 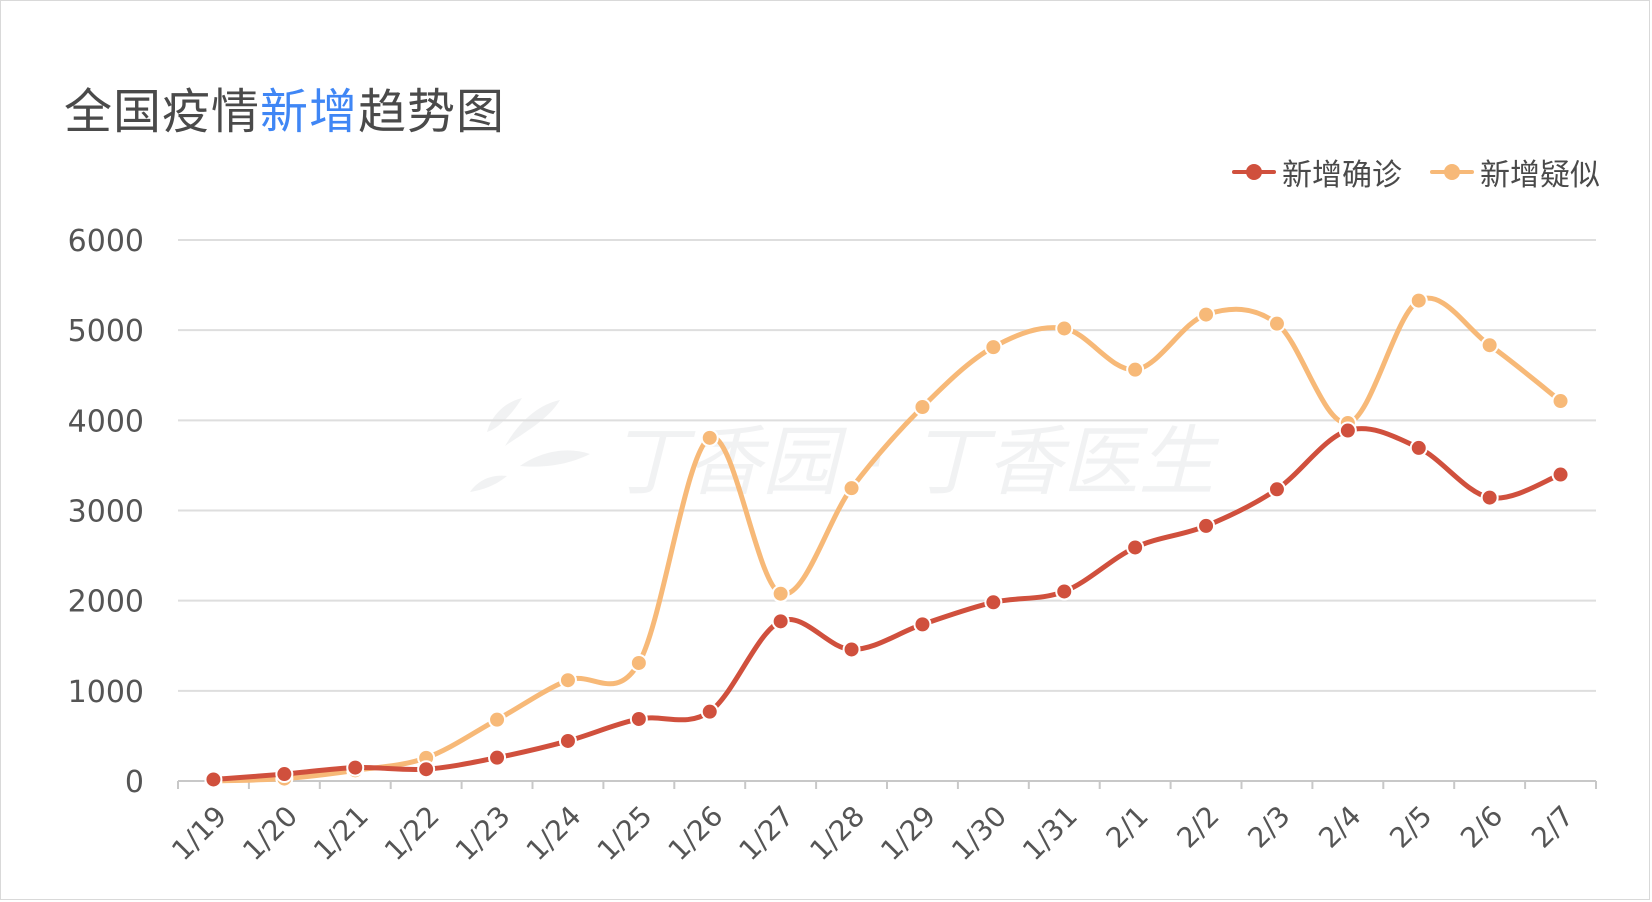 I want to click on legend-swatch-suspected, so click(x=1452, y=172).